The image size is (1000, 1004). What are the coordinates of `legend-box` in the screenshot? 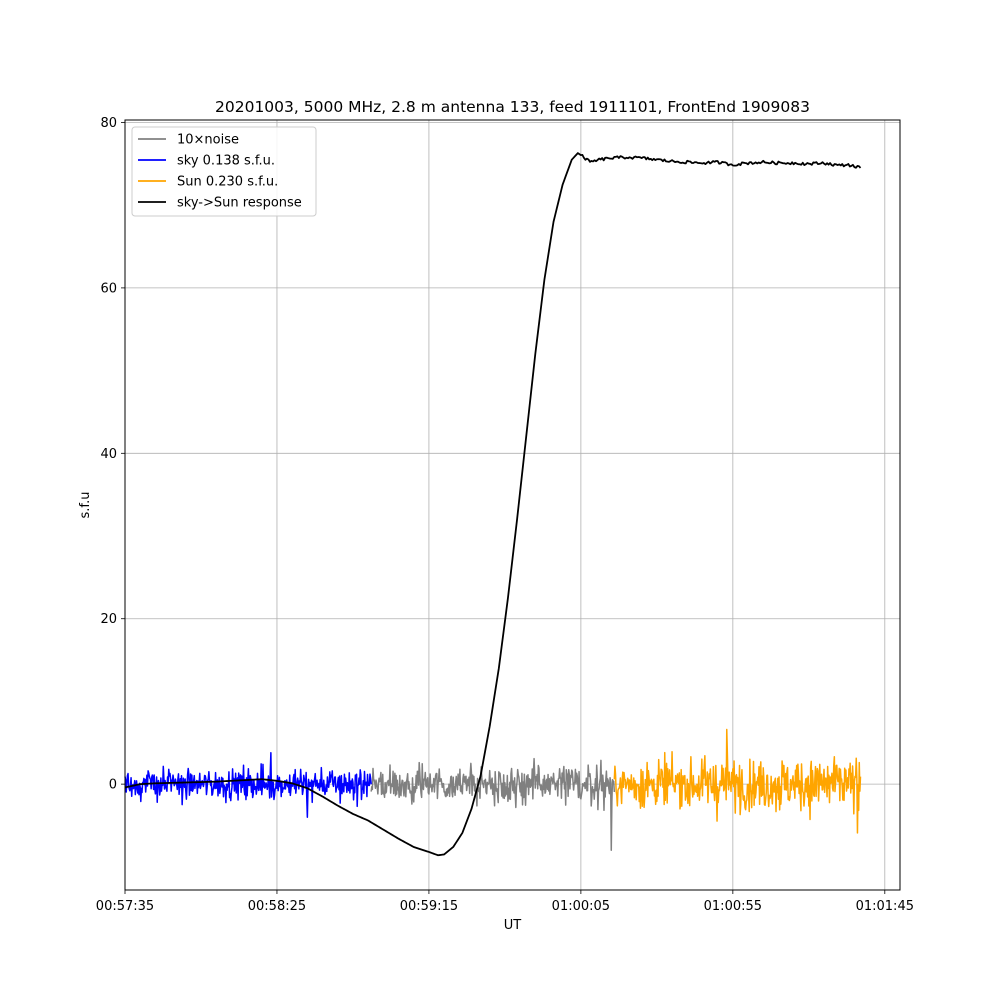 It's located at (224, 171).